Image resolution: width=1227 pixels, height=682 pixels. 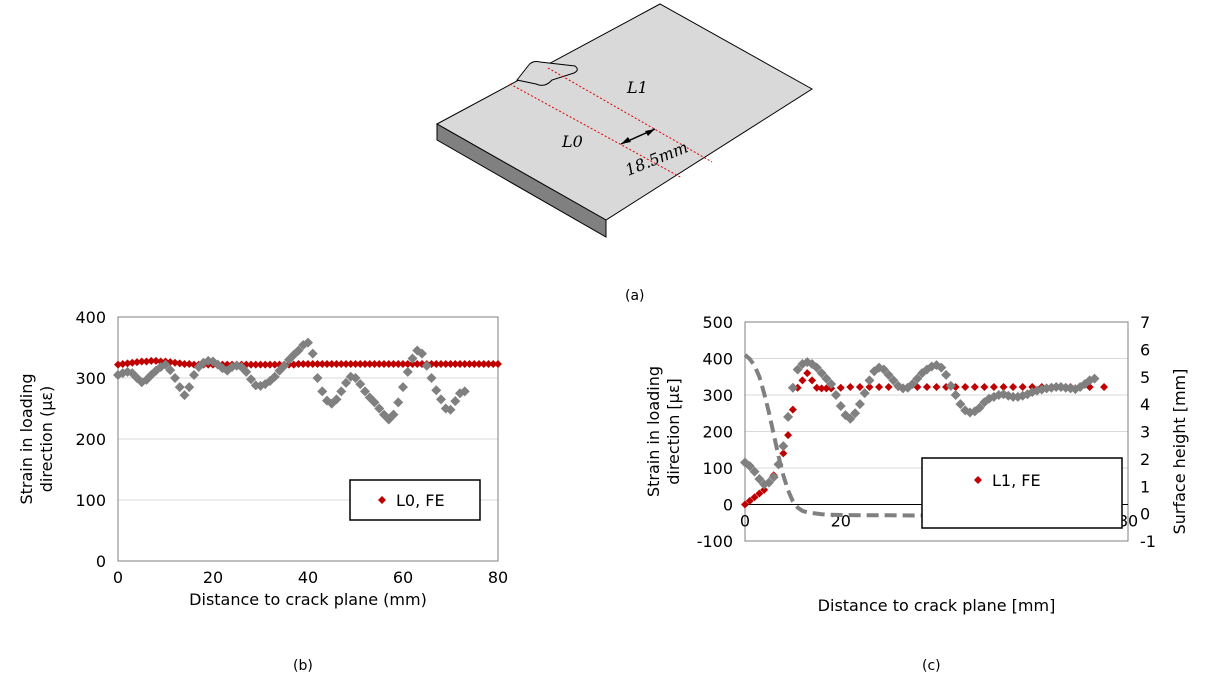 I want to click on plate-front-face, so click(x=521, y=180).